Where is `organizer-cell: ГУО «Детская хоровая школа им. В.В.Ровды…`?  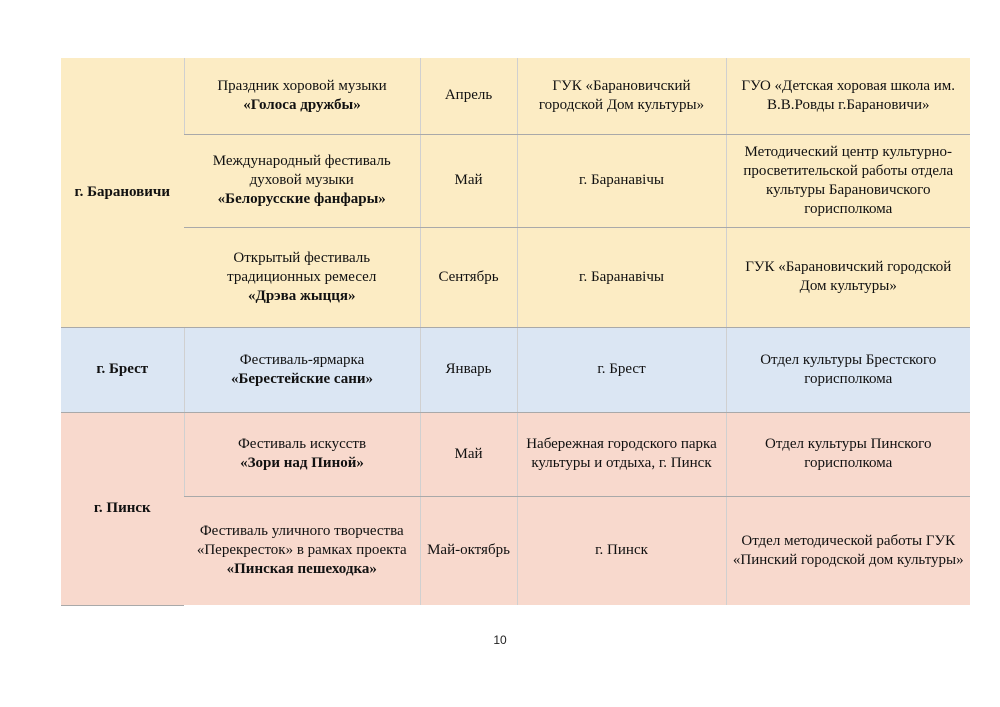 organizer-cell: ГУО «Детская хоровая школа им. В.В.Ровды… is located at coordinates (847, 96).